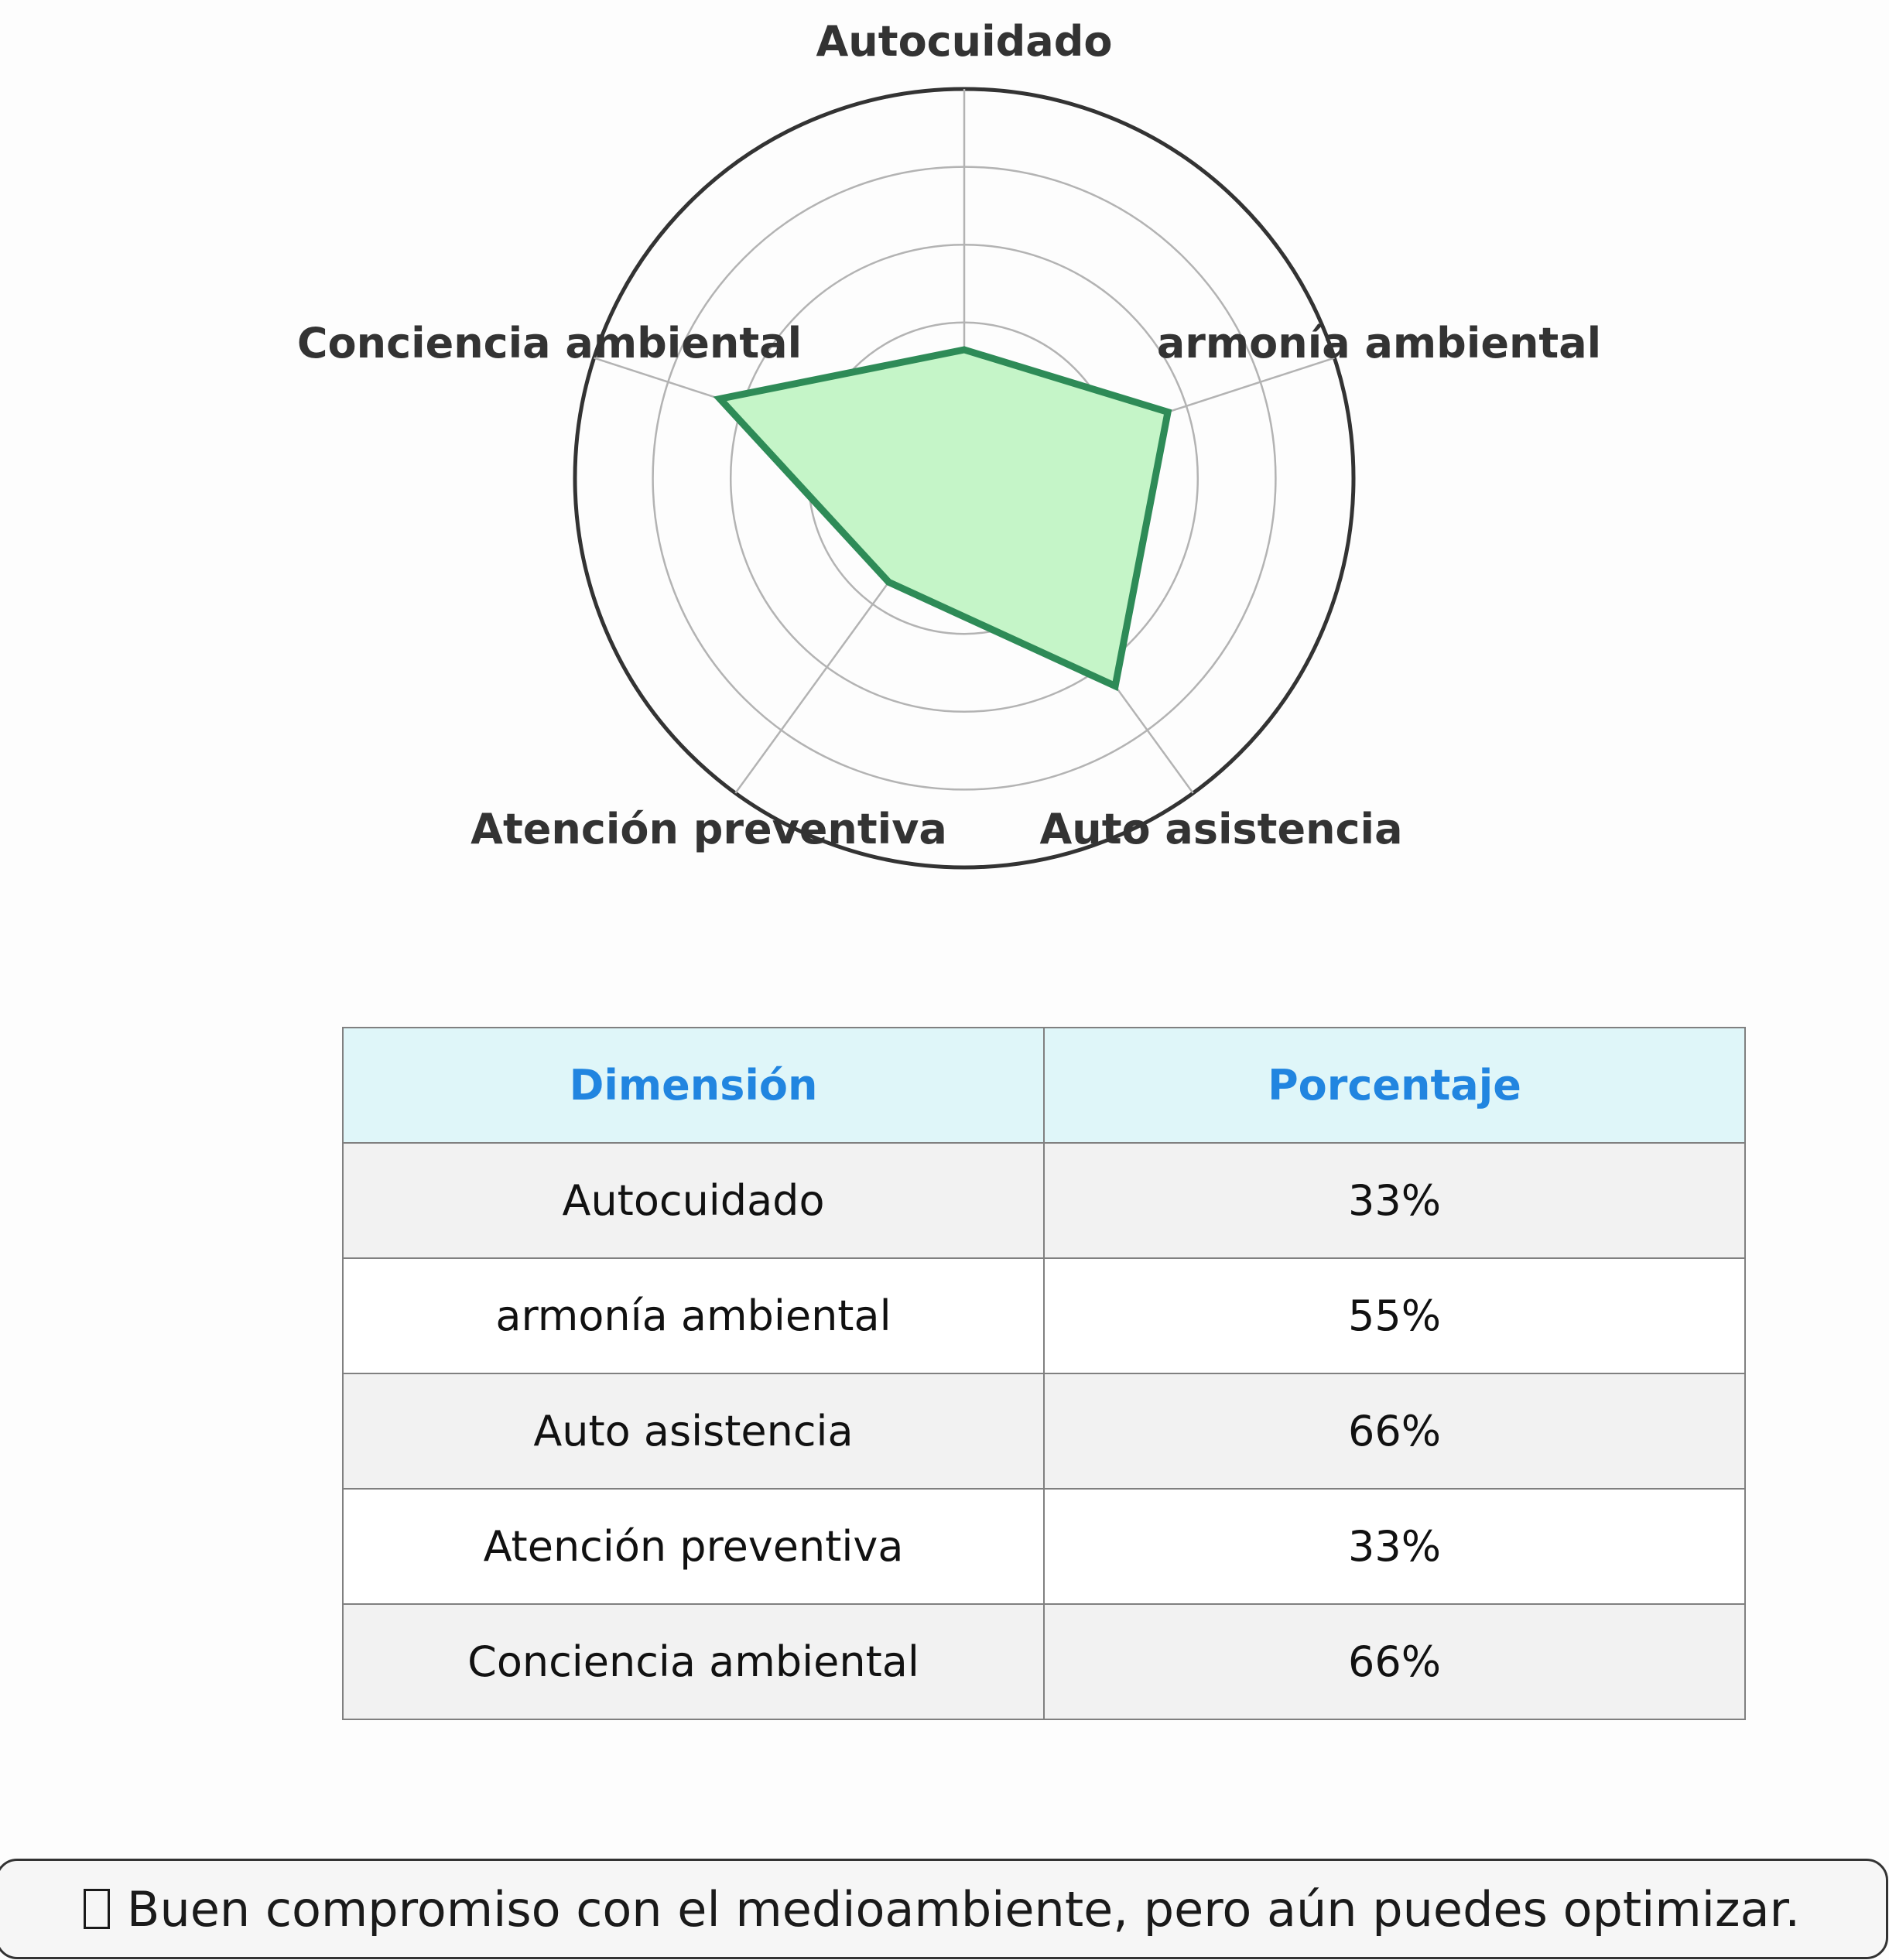 Image resolution: width=1889 pixels, height=1960 pixels. What do you see at coordinates (1379, 343) in the screenshot?
I see `radar-axis-label: armonía ambiental` at bounding box center [1379, 343].